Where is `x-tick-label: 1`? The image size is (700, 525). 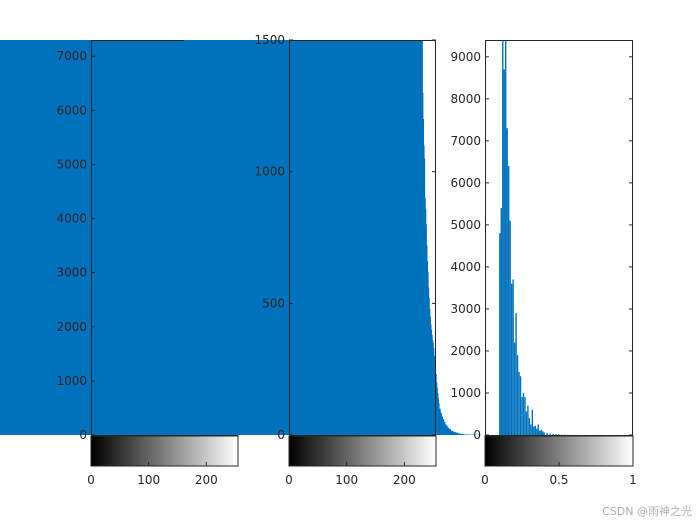
x-tick-label: 1 is located at coordinates (633, 480).